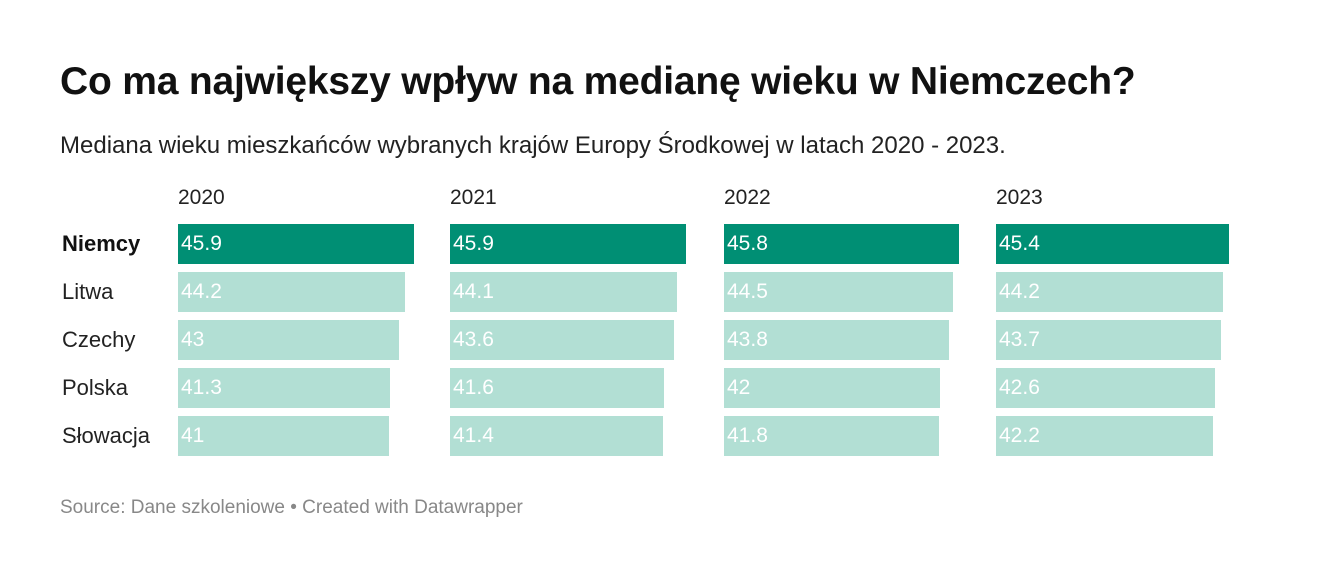 The image size is (1320, 582). What do you see at coordinates (95, 387) in the screenshot?
I see `row-label: Polska` at bounding box center [95, 387].